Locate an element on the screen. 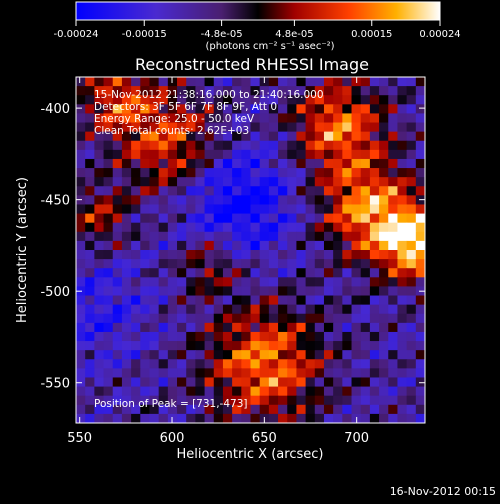 Image resolution: width=500 pixels, height=504 pixels. colorbar-tick-label: -0.00024 is located at coordinates (76, 34).